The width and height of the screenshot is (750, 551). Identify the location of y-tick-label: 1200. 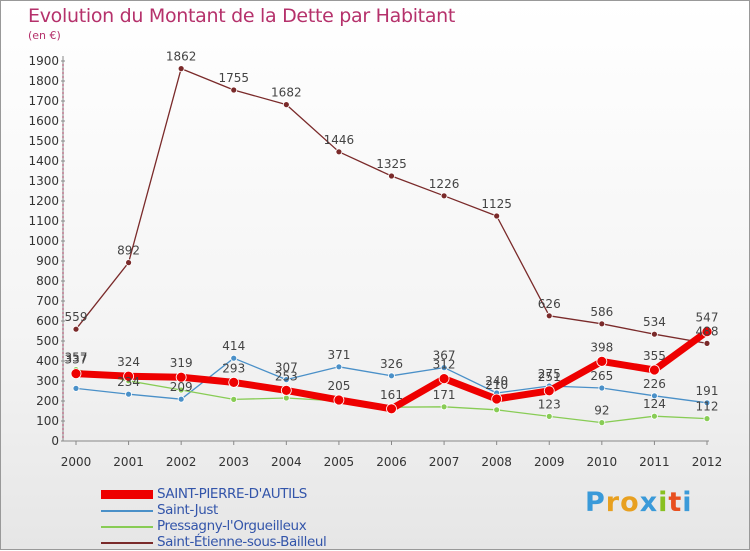
(43, 201).